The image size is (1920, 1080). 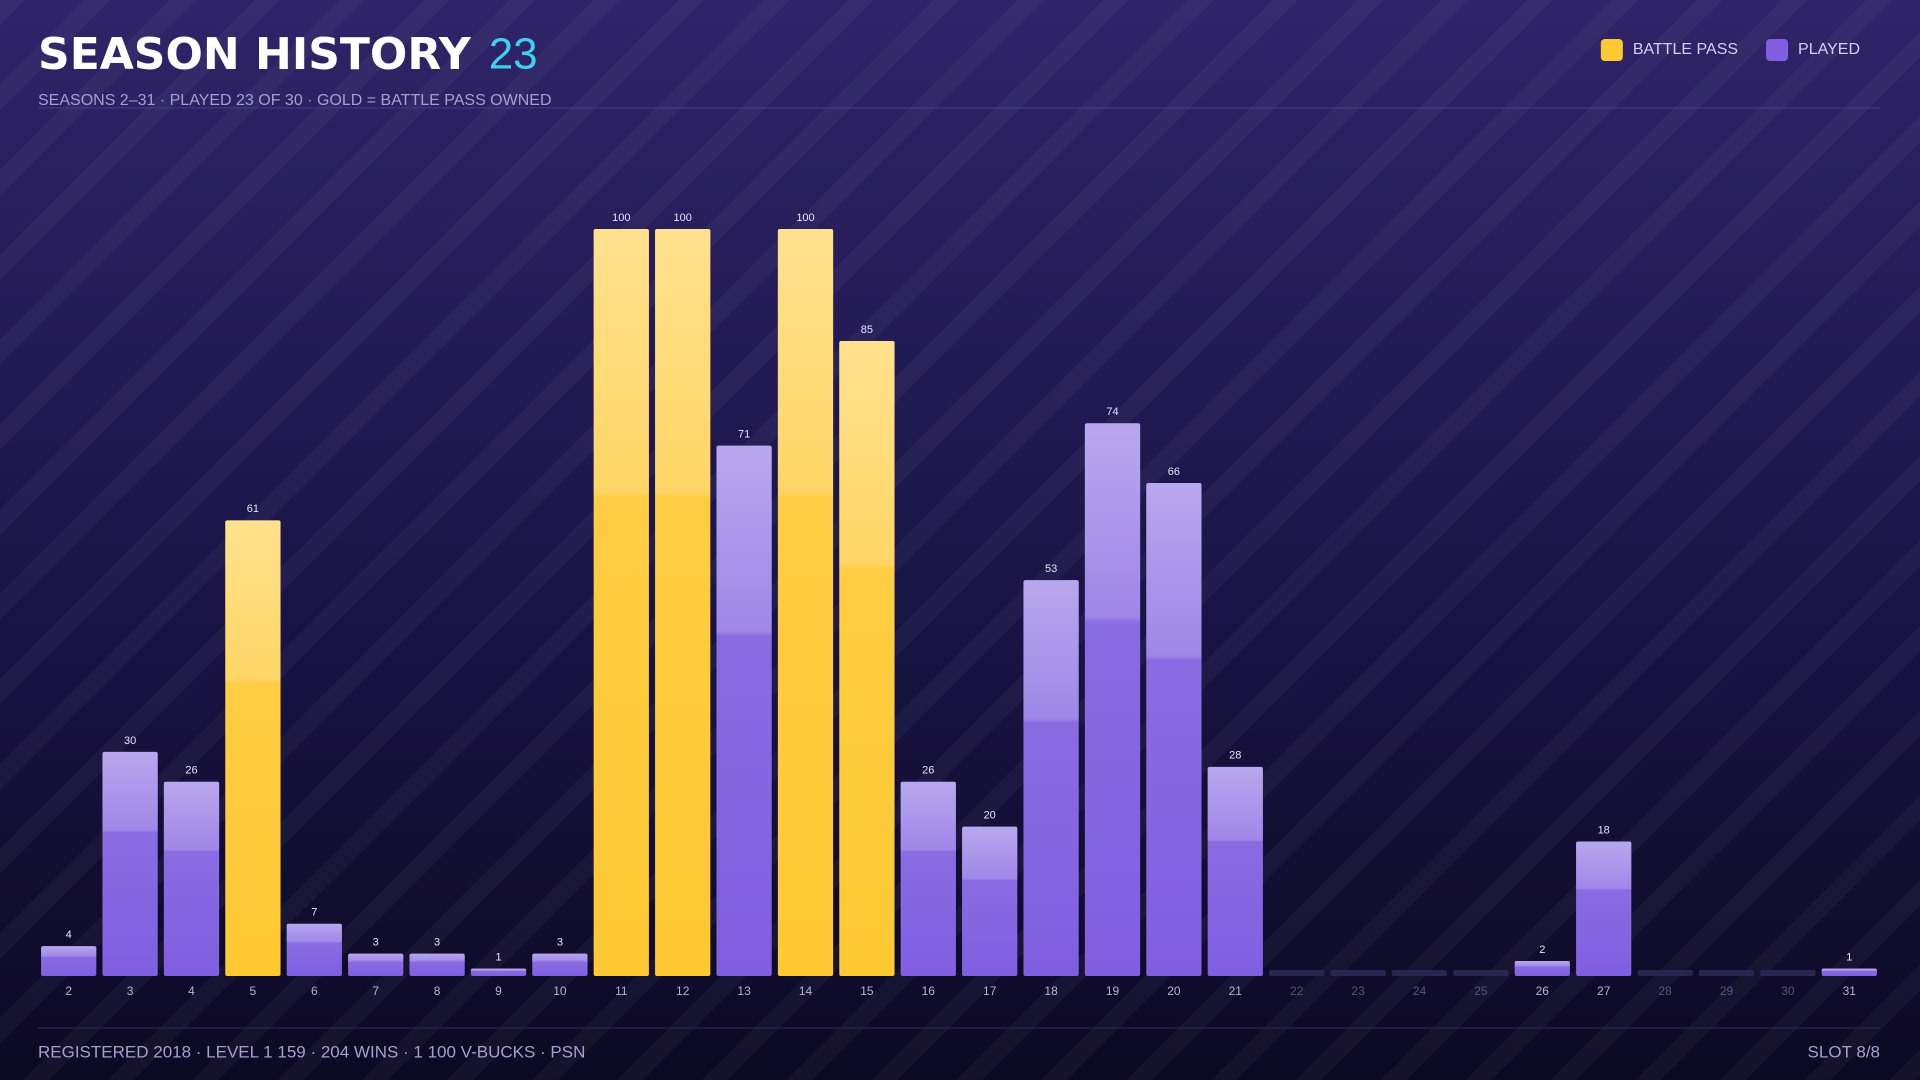 I want to click on x-tick-label: 17, so click(x=990, y=991).